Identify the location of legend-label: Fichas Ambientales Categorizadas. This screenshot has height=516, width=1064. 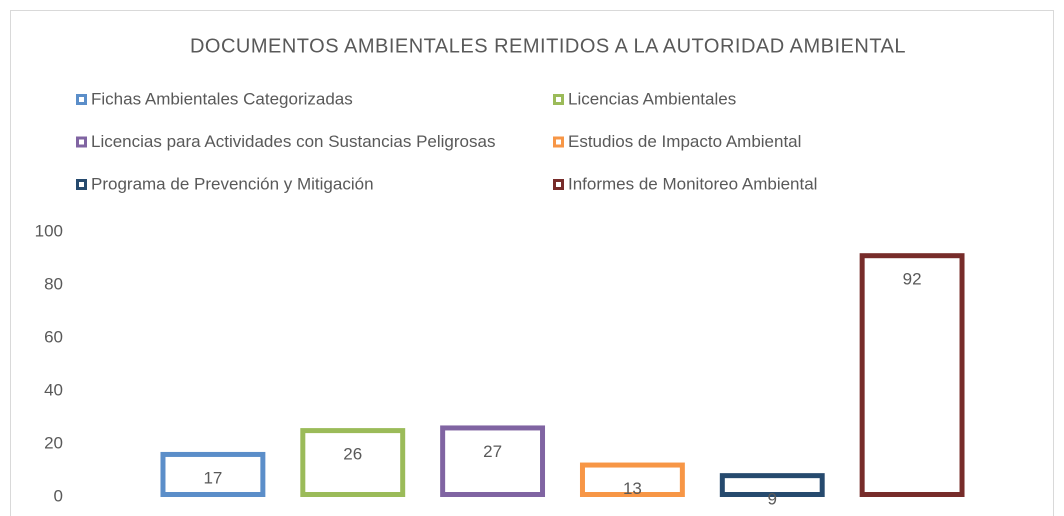
(222, 98).